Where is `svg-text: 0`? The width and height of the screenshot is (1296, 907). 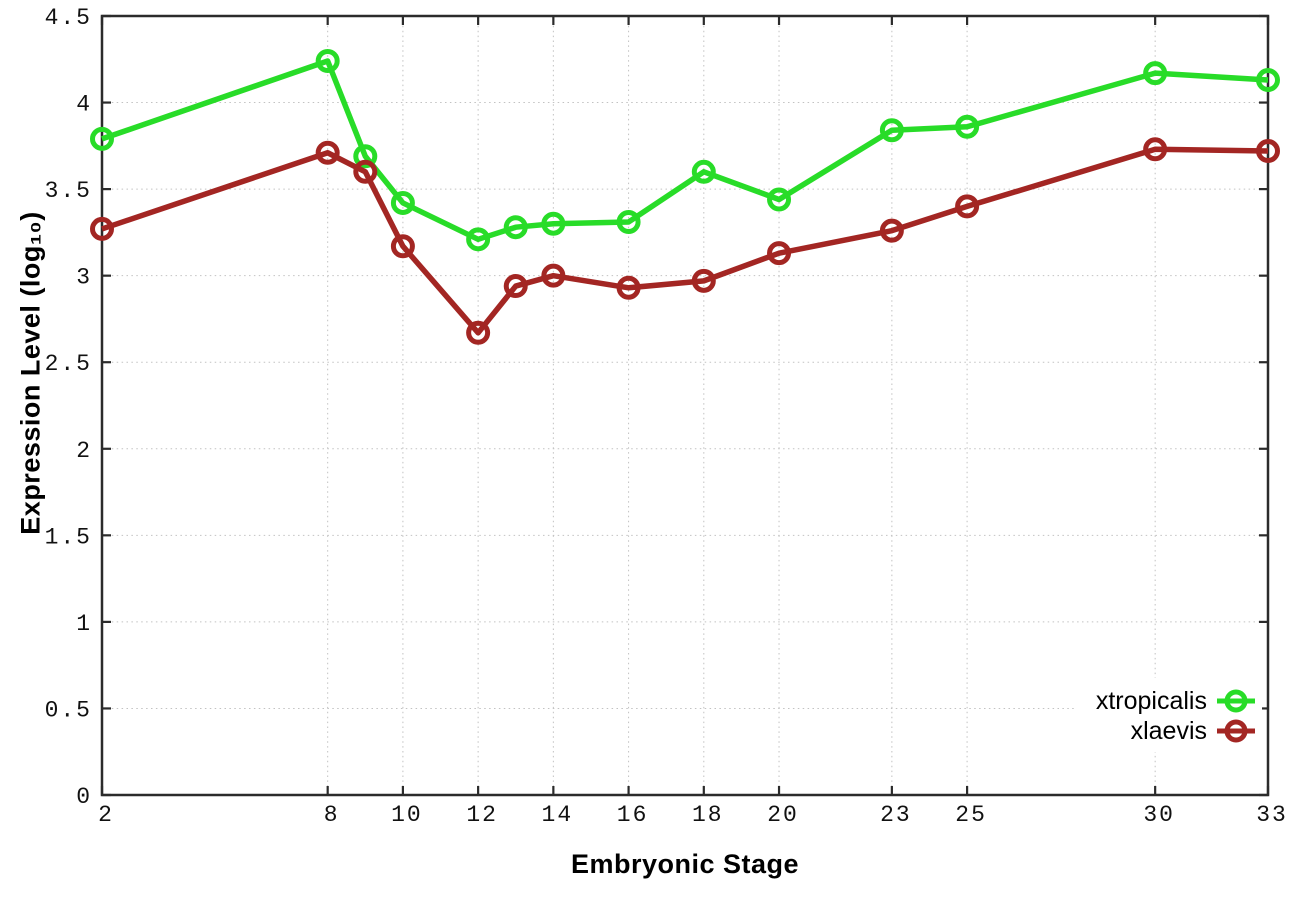 svg-text: 0 is located at coordinates (84, 797).